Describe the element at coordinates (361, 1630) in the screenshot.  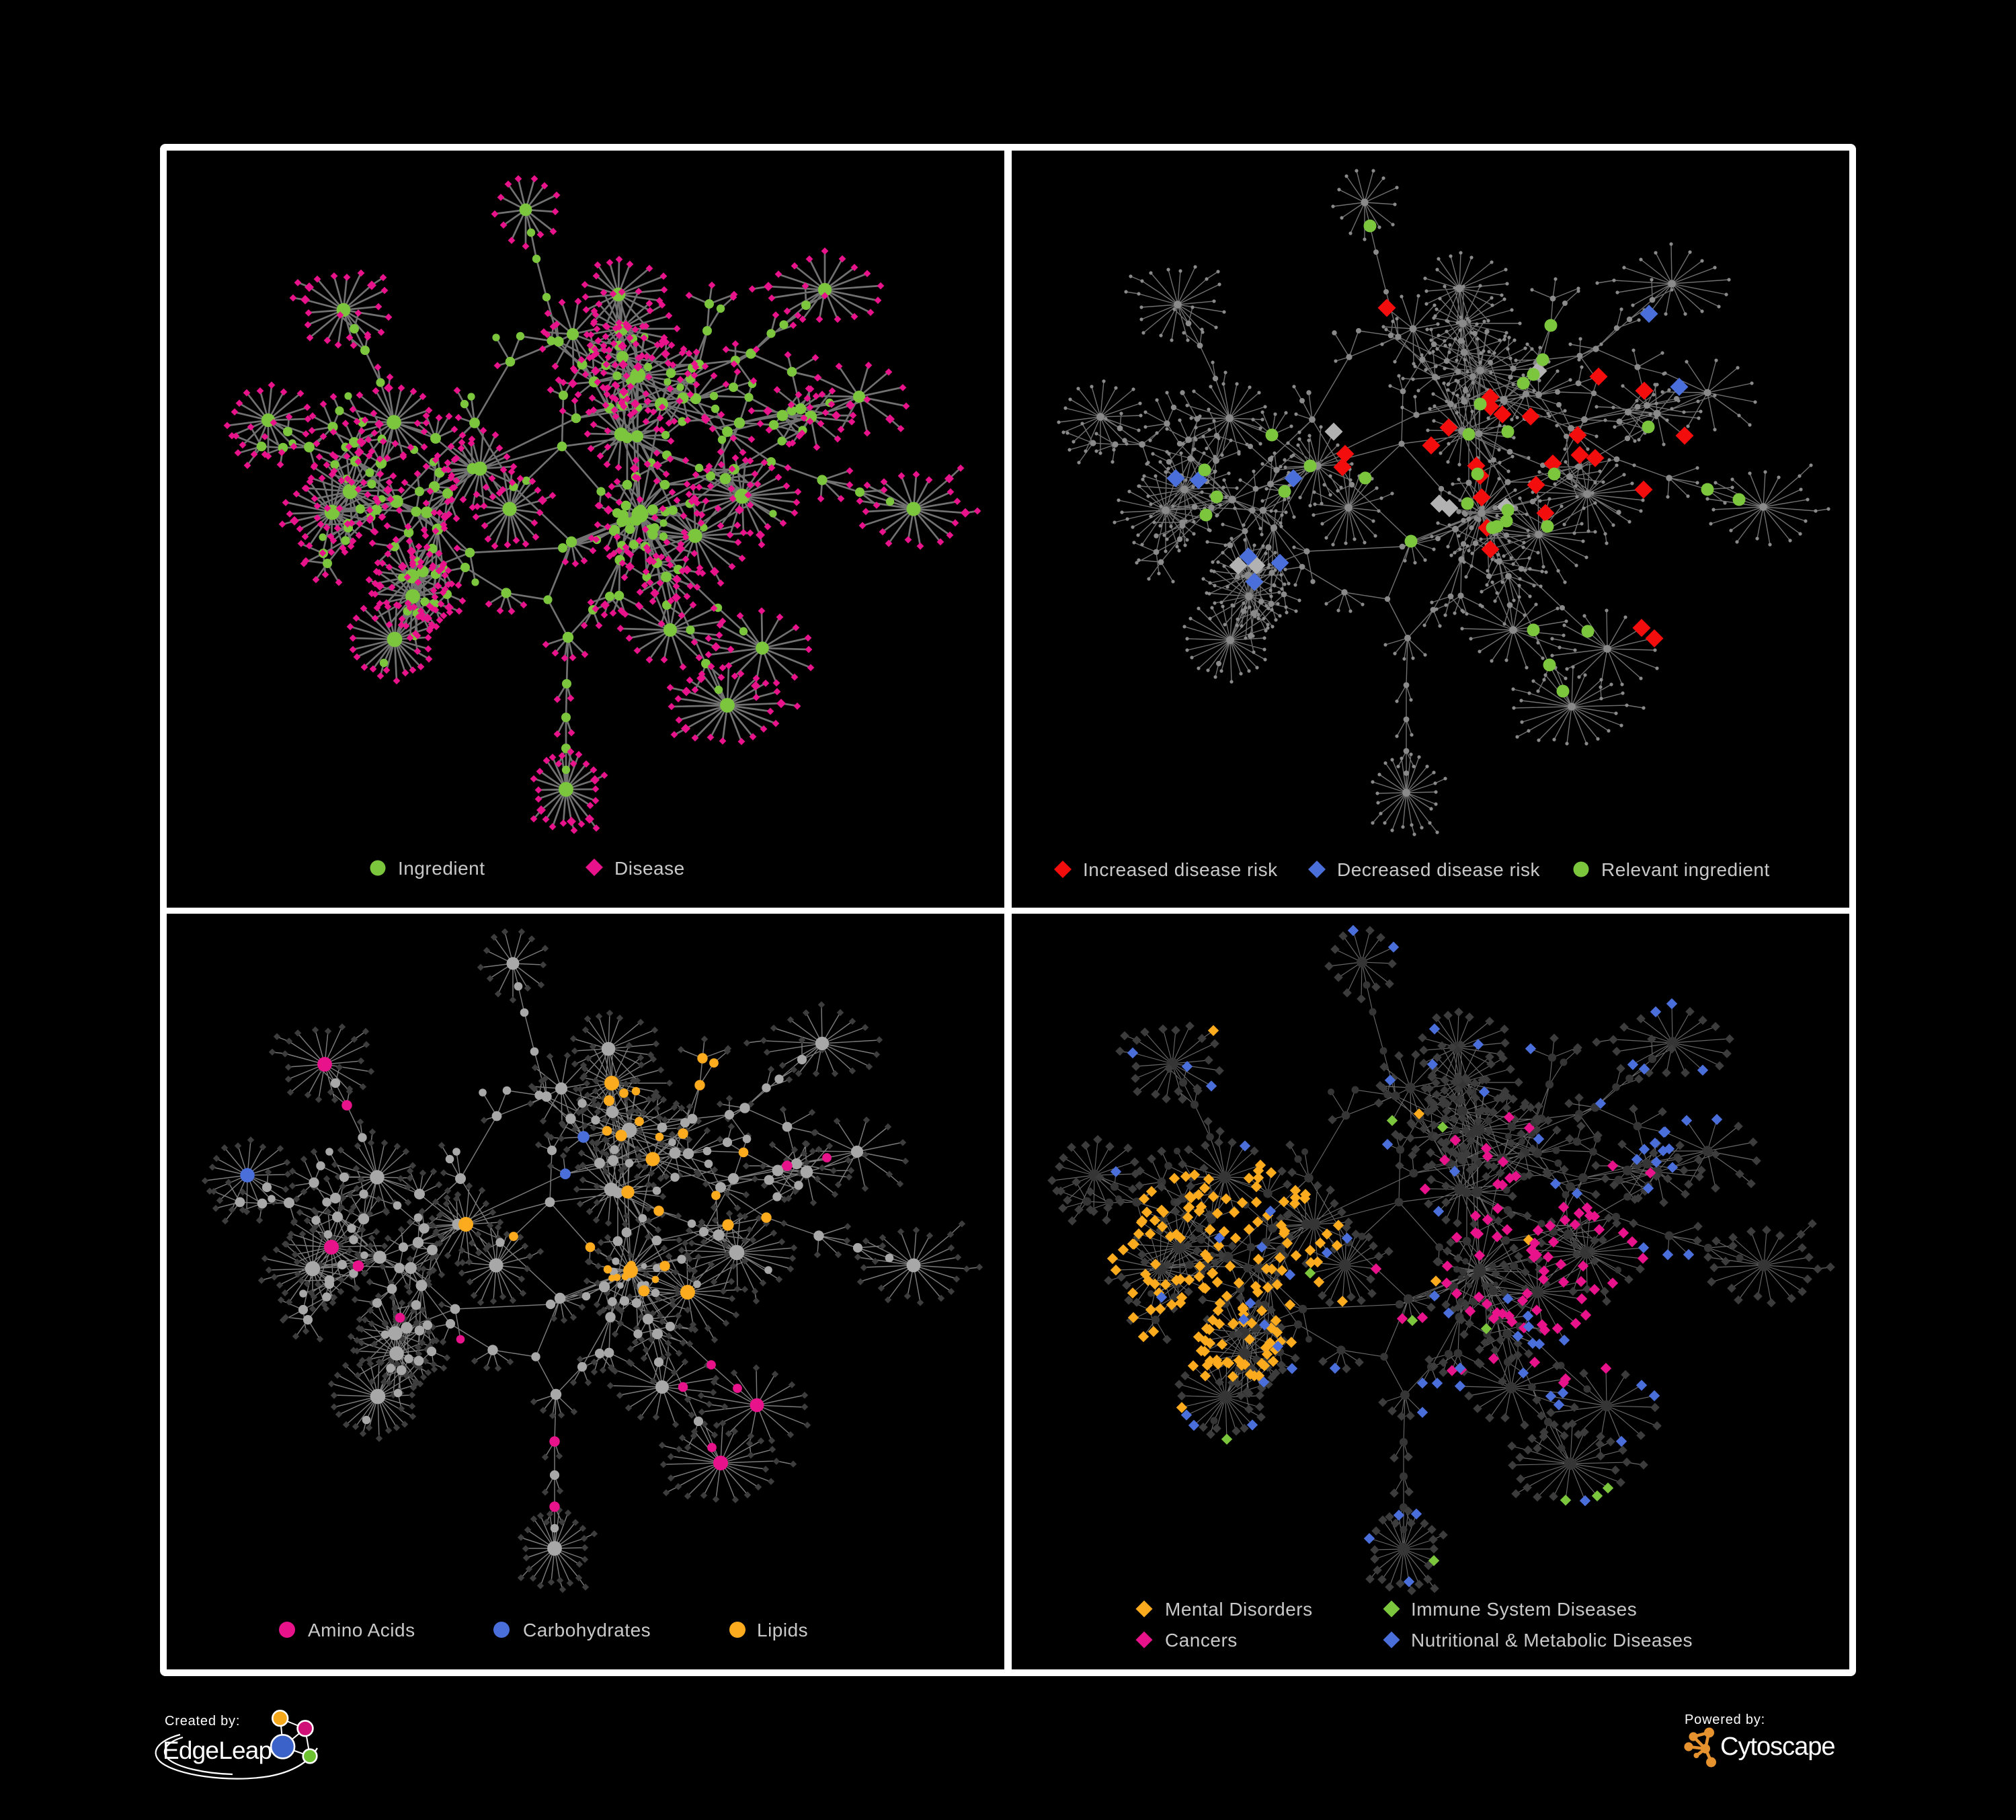
I see `svg-text: Amino Acids` at that location.